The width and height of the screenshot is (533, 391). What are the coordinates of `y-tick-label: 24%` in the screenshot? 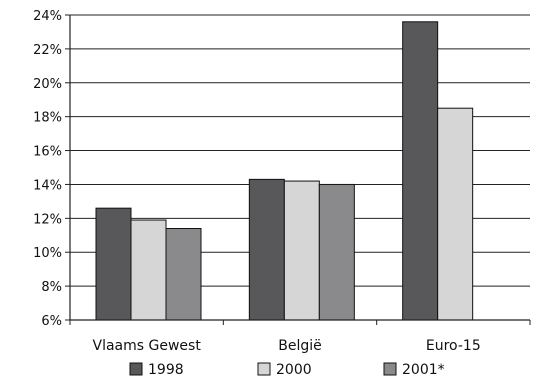 It's located at (47, 16).